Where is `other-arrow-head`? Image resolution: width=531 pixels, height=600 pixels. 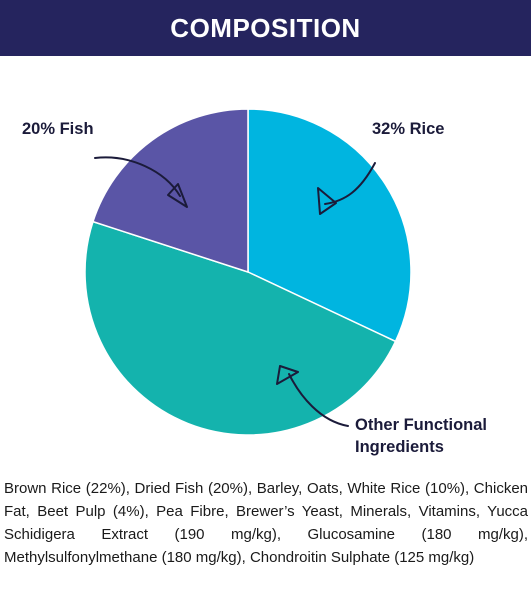 other-arrow-head is located at coordinates (287, 375).